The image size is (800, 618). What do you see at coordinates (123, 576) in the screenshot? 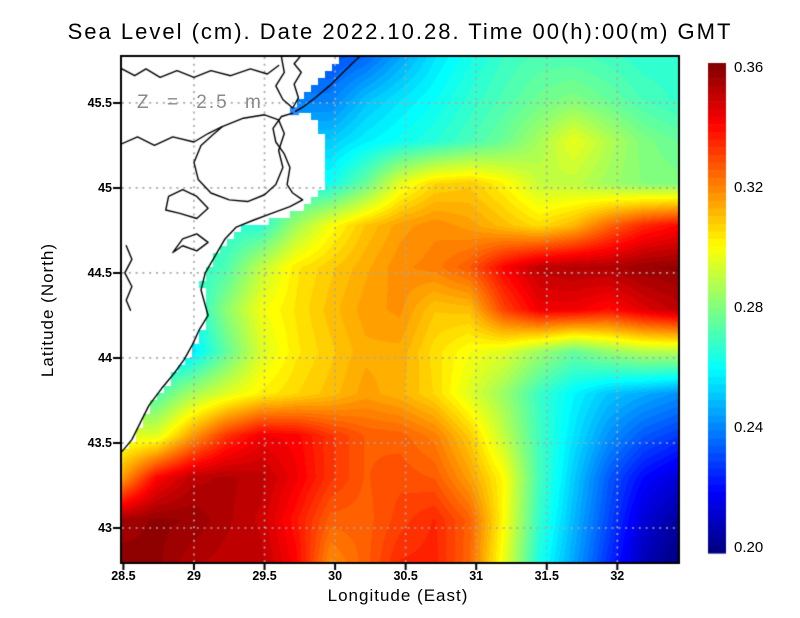
I see `x-tick-label: 28.5` at bounding box center [123, 576].